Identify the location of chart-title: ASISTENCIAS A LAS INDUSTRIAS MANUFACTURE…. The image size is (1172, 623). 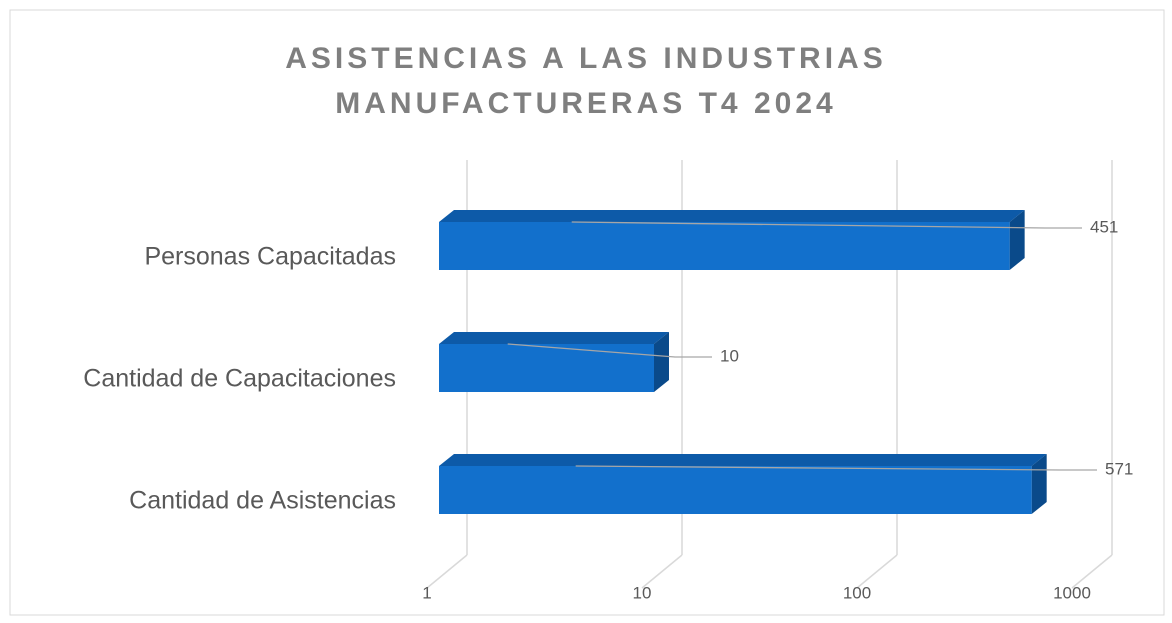
(586, 81).